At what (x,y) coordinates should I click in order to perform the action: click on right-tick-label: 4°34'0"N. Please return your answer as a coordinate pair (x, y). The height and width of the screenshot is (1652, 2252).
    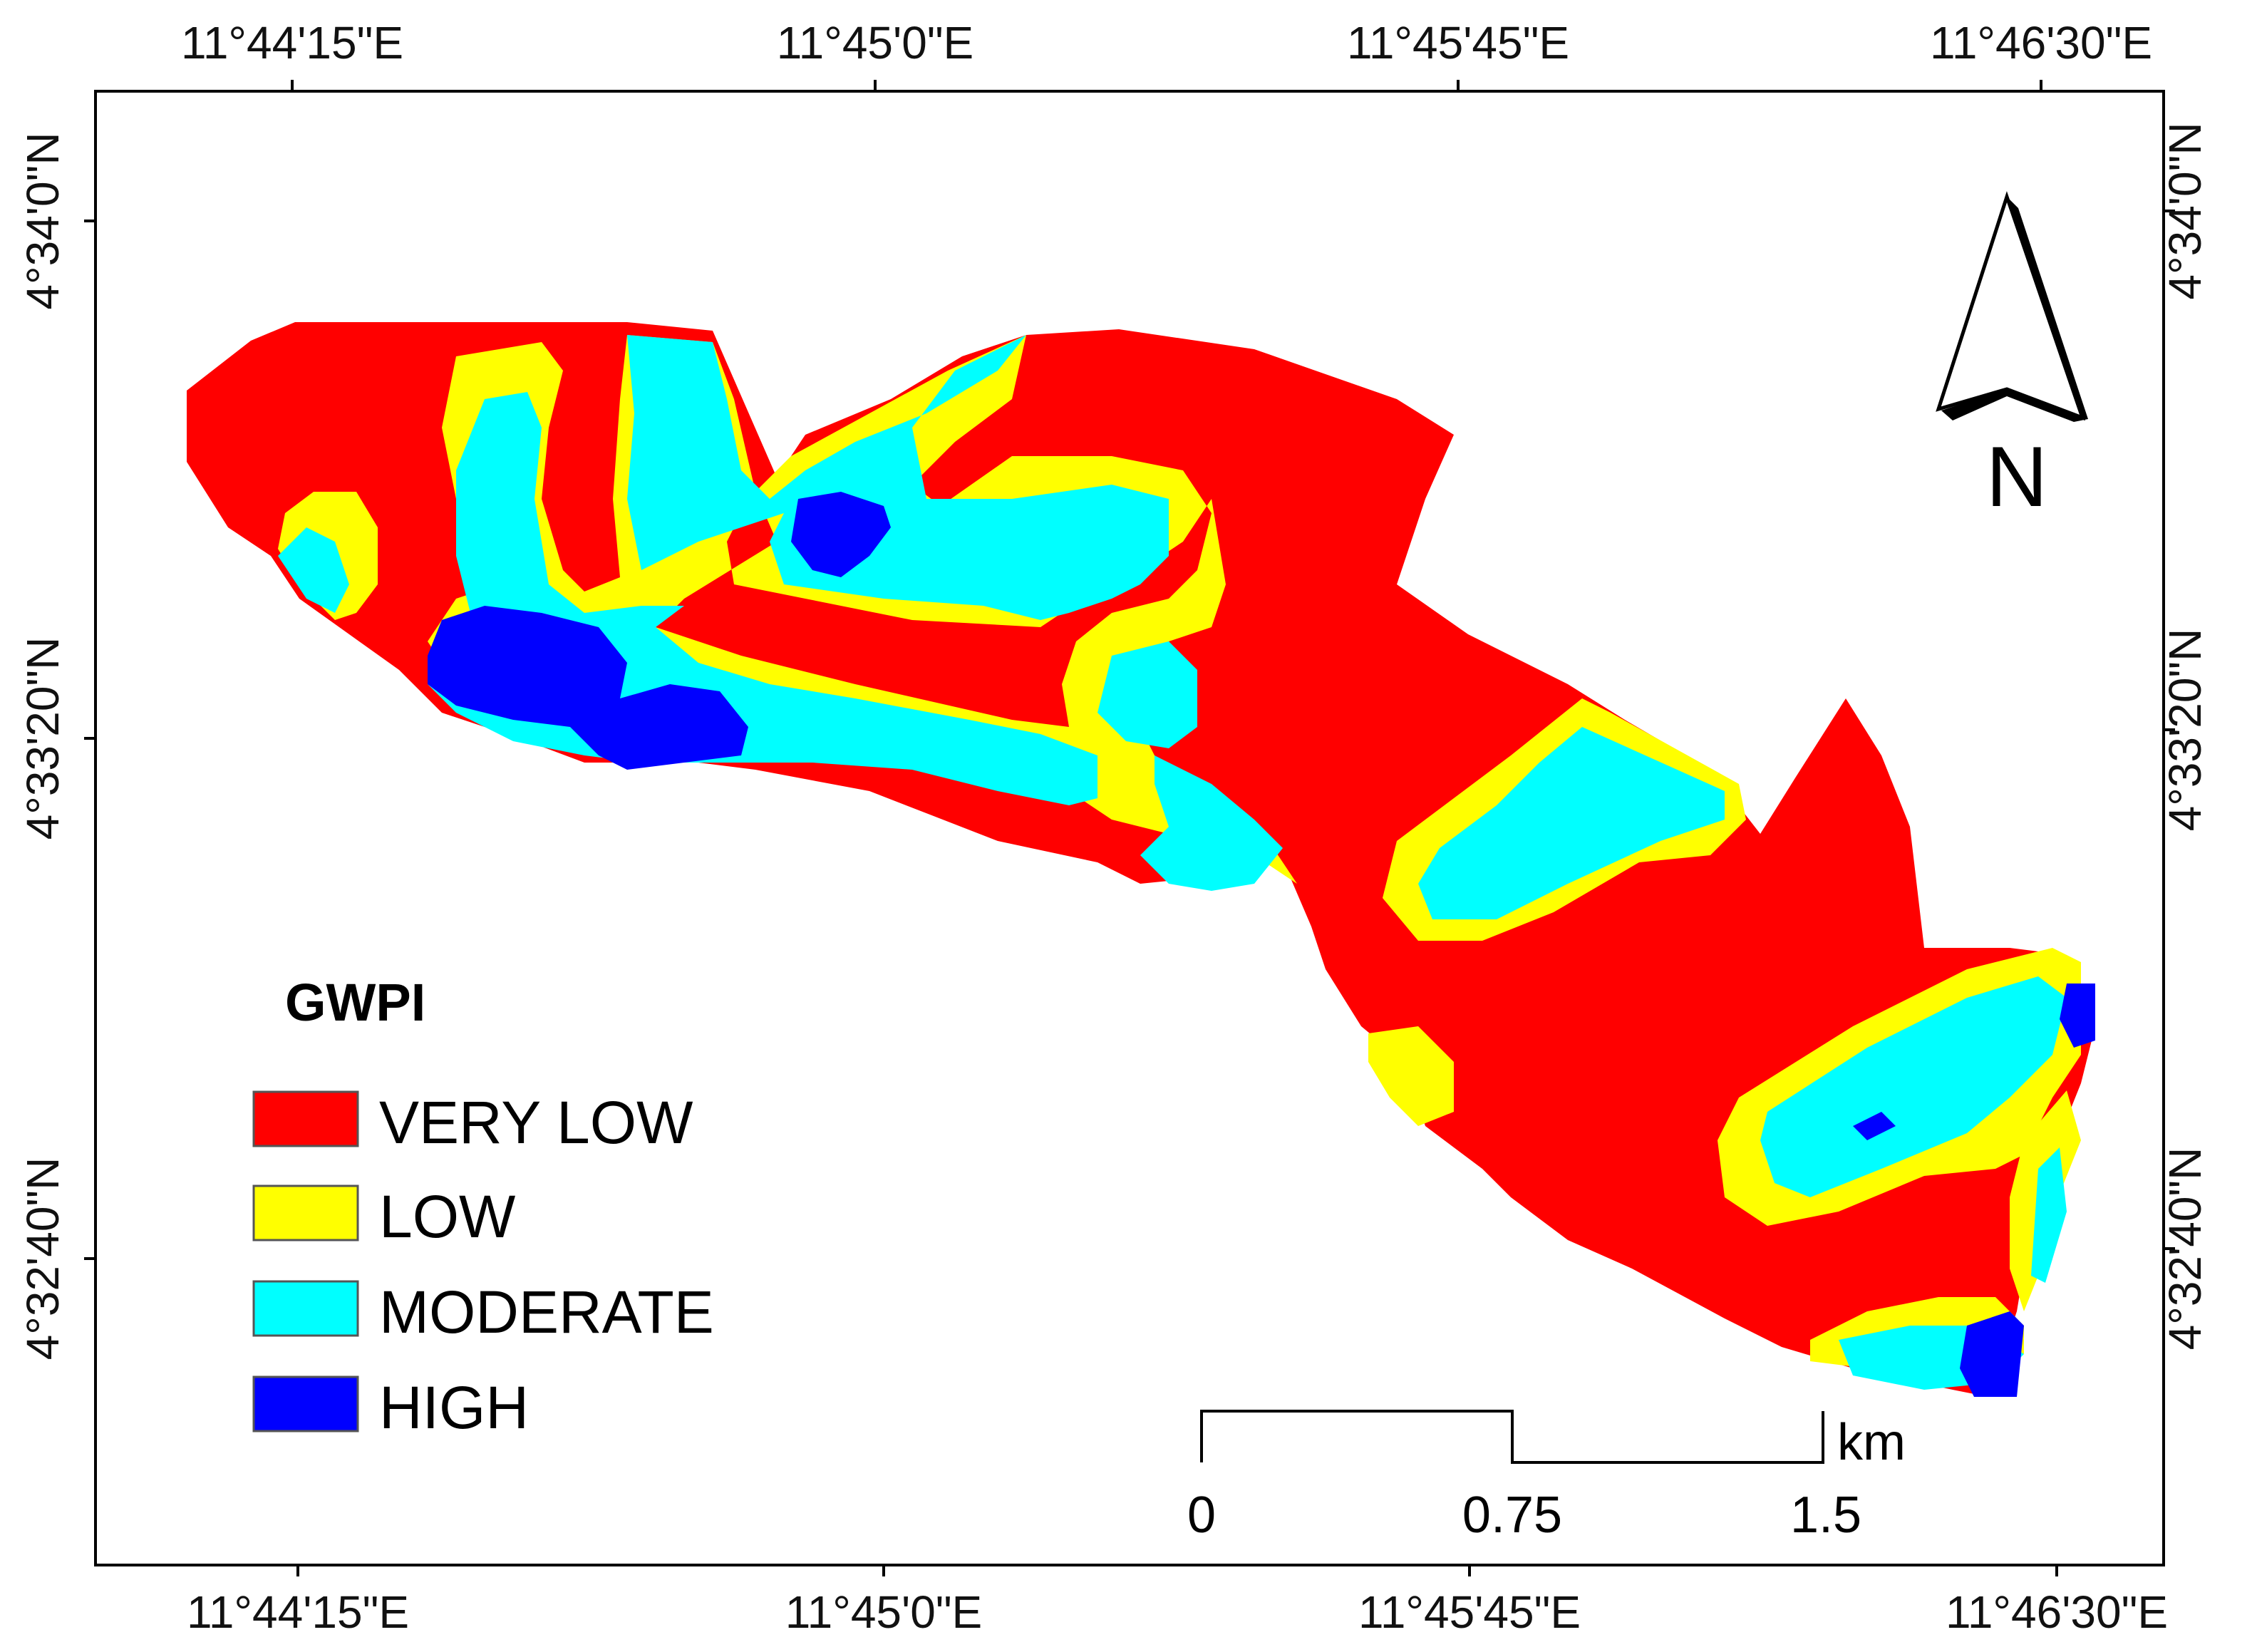
    Looking at the image, I should click on (2185, 211).